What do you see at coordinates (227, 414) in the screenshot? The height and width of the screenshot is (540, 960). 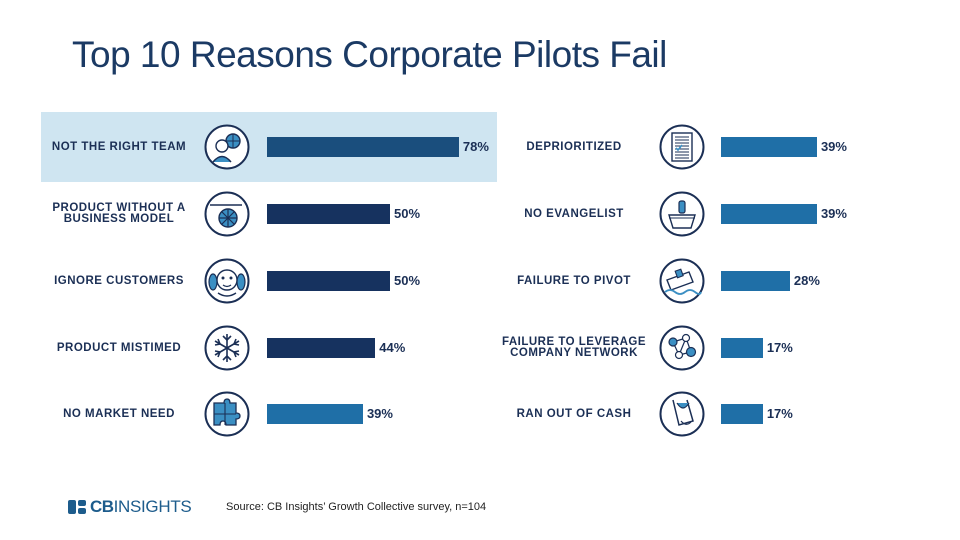 I see `puzzle-pieces-icon` at bounding box center [227, 414].